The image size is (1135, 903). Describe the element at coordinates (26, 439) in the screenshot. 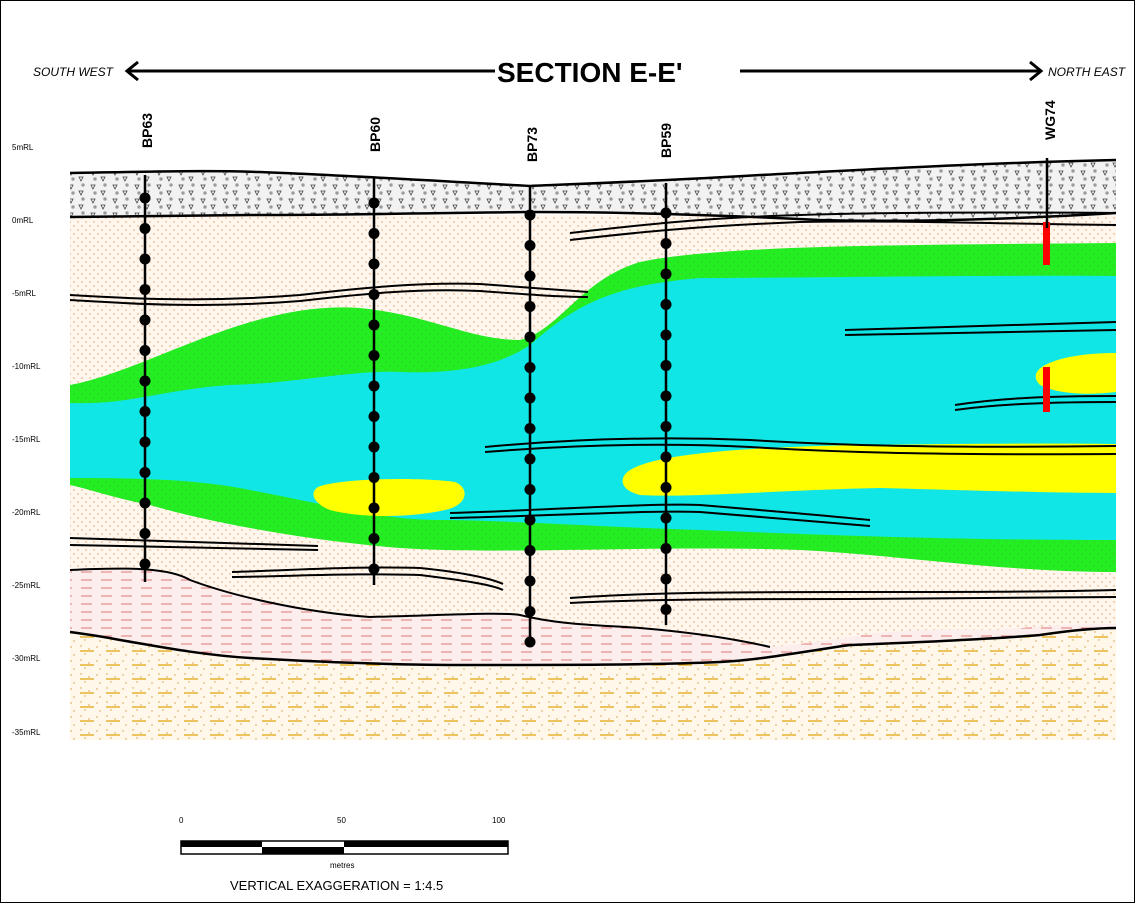

I see `elevation-label: -15mRL` at that location.